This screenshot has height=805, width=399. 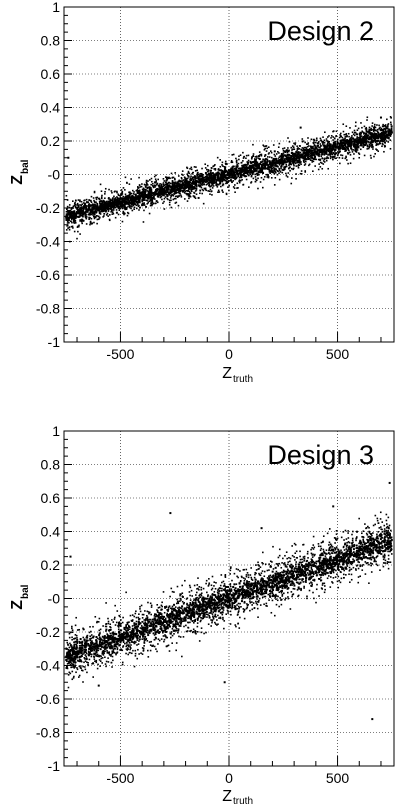 I want to click on y-tick-label: 0.6, so click(x=51, y=74).